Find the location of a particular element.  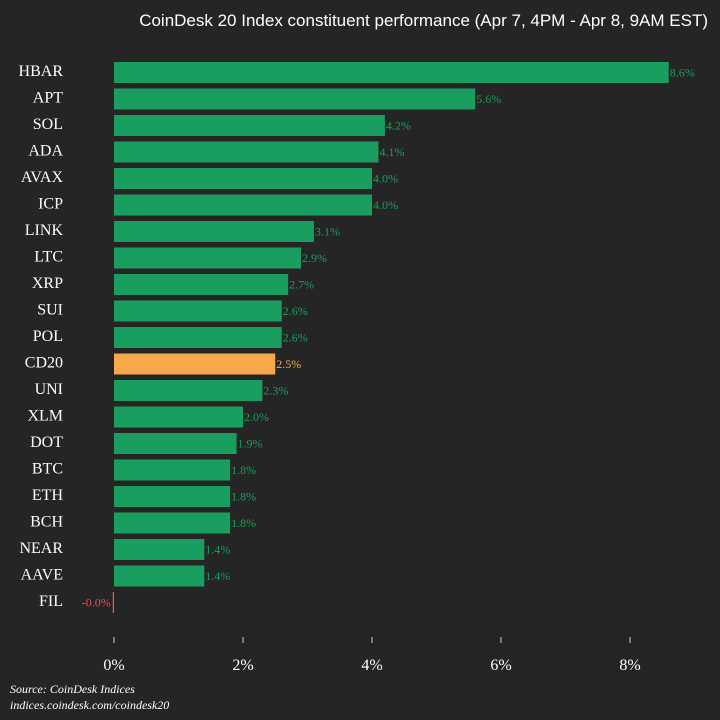

y-tick-label: ADA is located at coordinates (45, 151).